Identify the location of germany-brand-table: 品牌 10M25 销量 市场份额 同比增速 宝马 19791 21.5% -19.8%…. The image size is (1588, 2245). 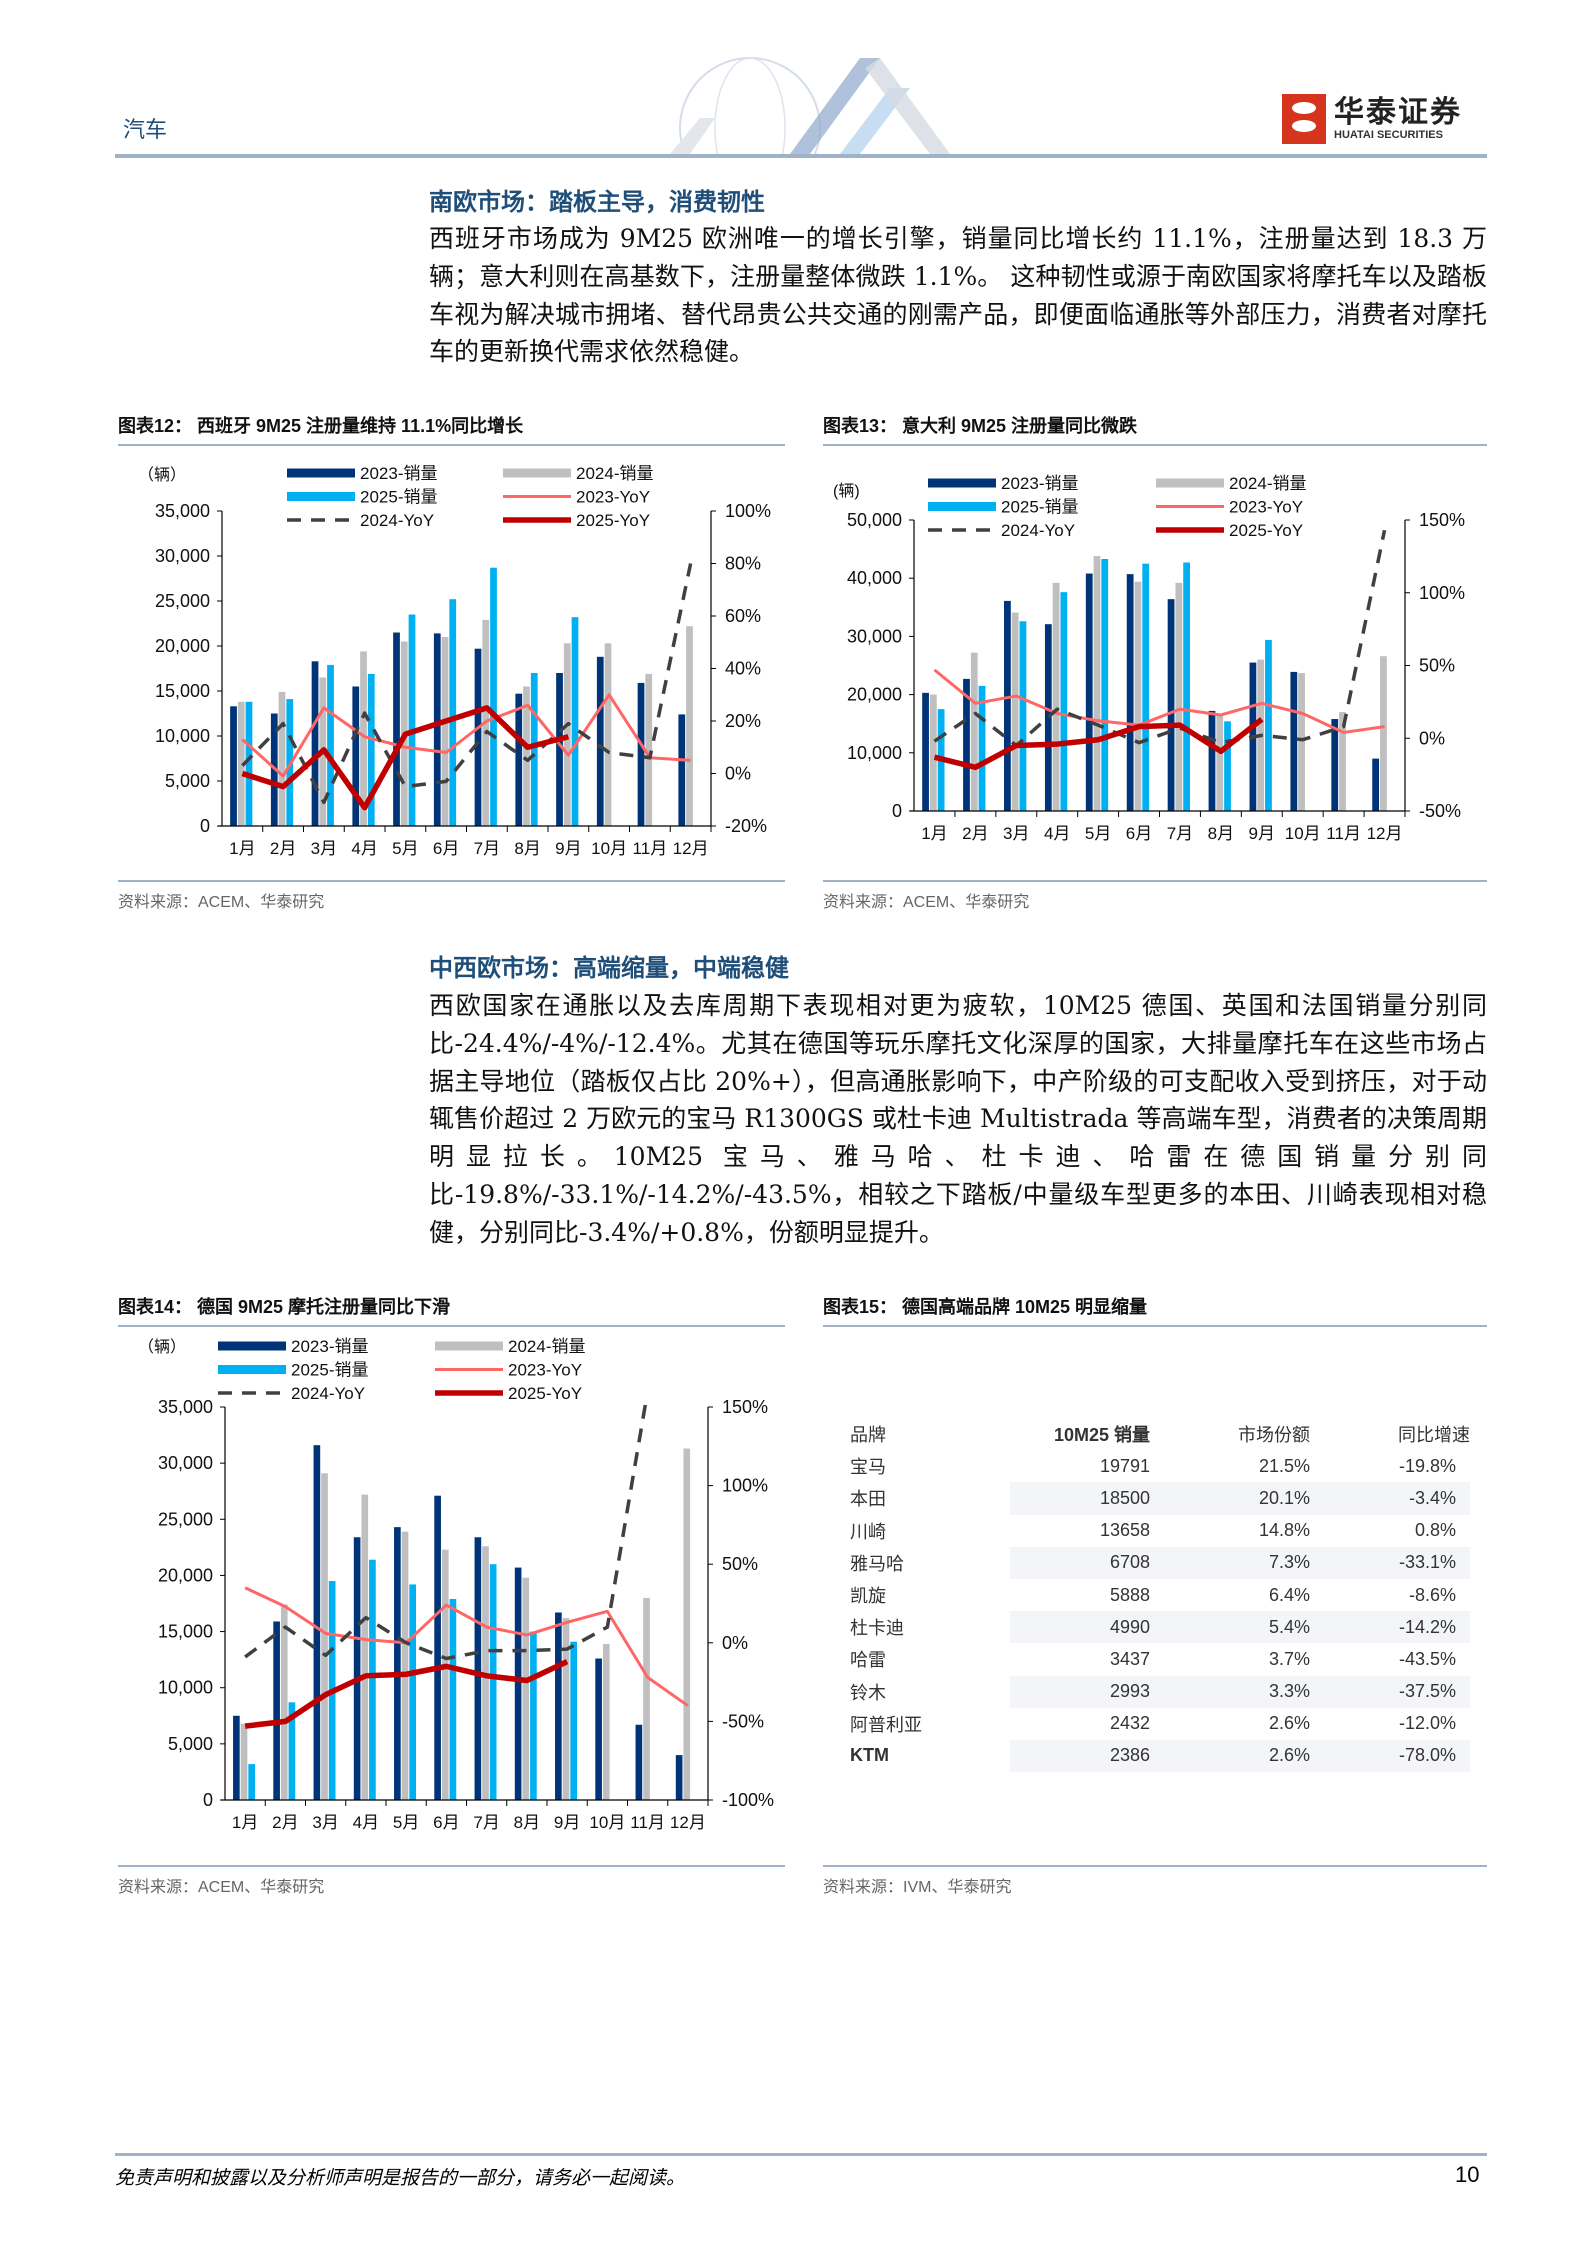
(1160, 1595).